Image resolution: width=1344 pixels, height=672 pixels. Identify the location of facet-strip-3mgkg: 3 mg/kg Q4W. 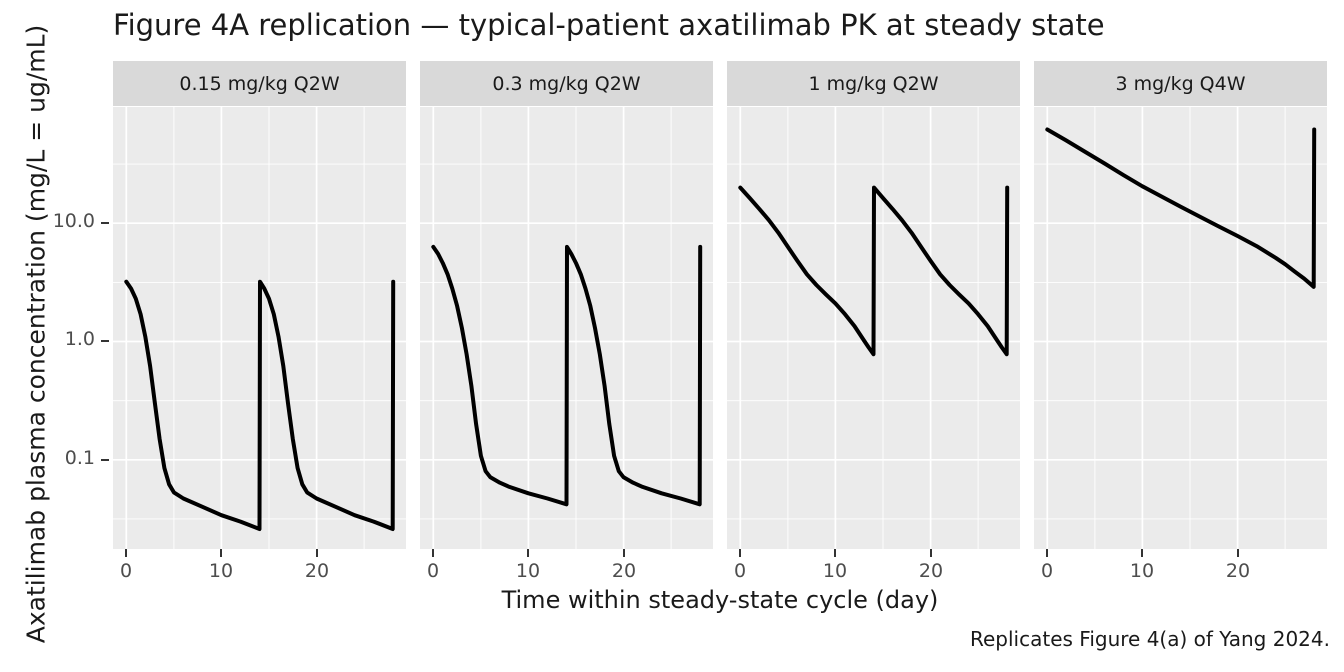
(1180, 83).